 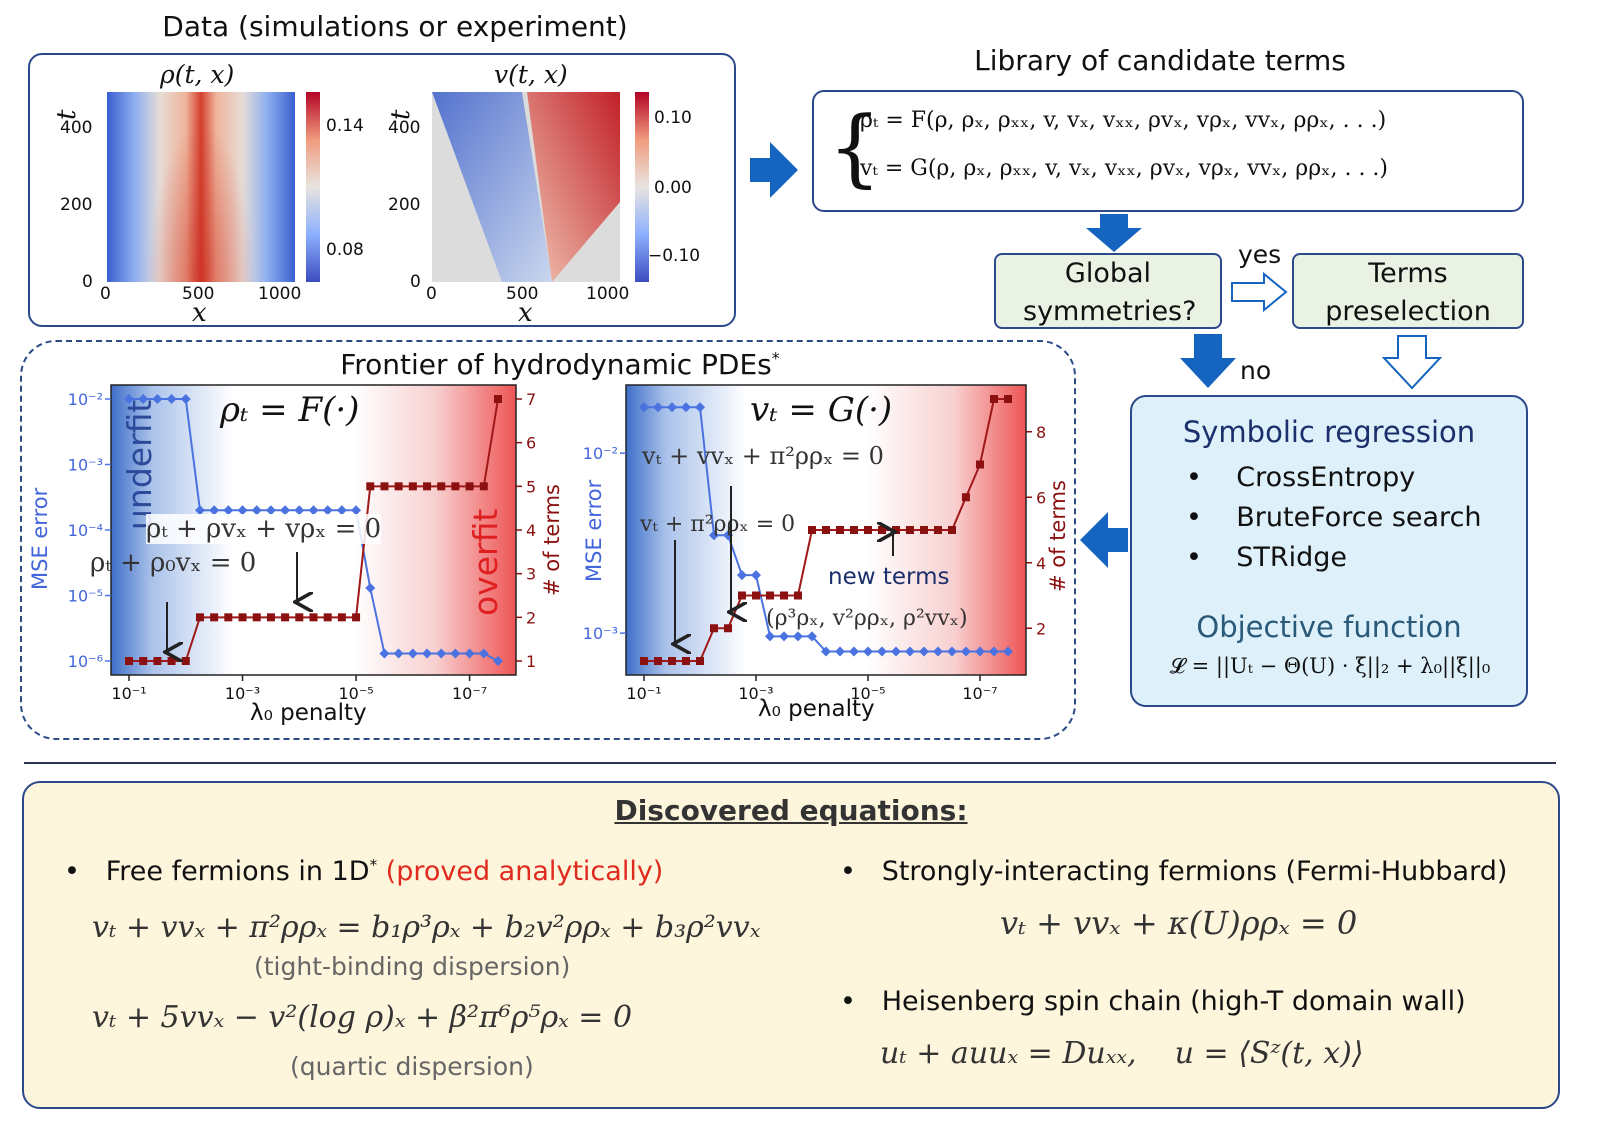 I want to click on y-tick-label-left: 10⁻⁴, so click(x=85, y=530).